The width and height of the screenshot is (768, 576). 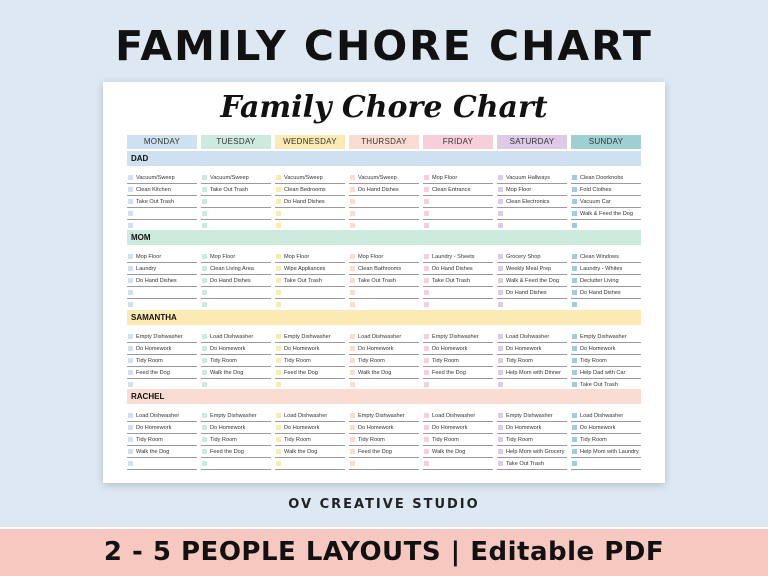 What do you see at coordinates (458, 257) in the screenshot?
I see `chore-row: Laundry - Sheets` at bounding box center [458, 257].